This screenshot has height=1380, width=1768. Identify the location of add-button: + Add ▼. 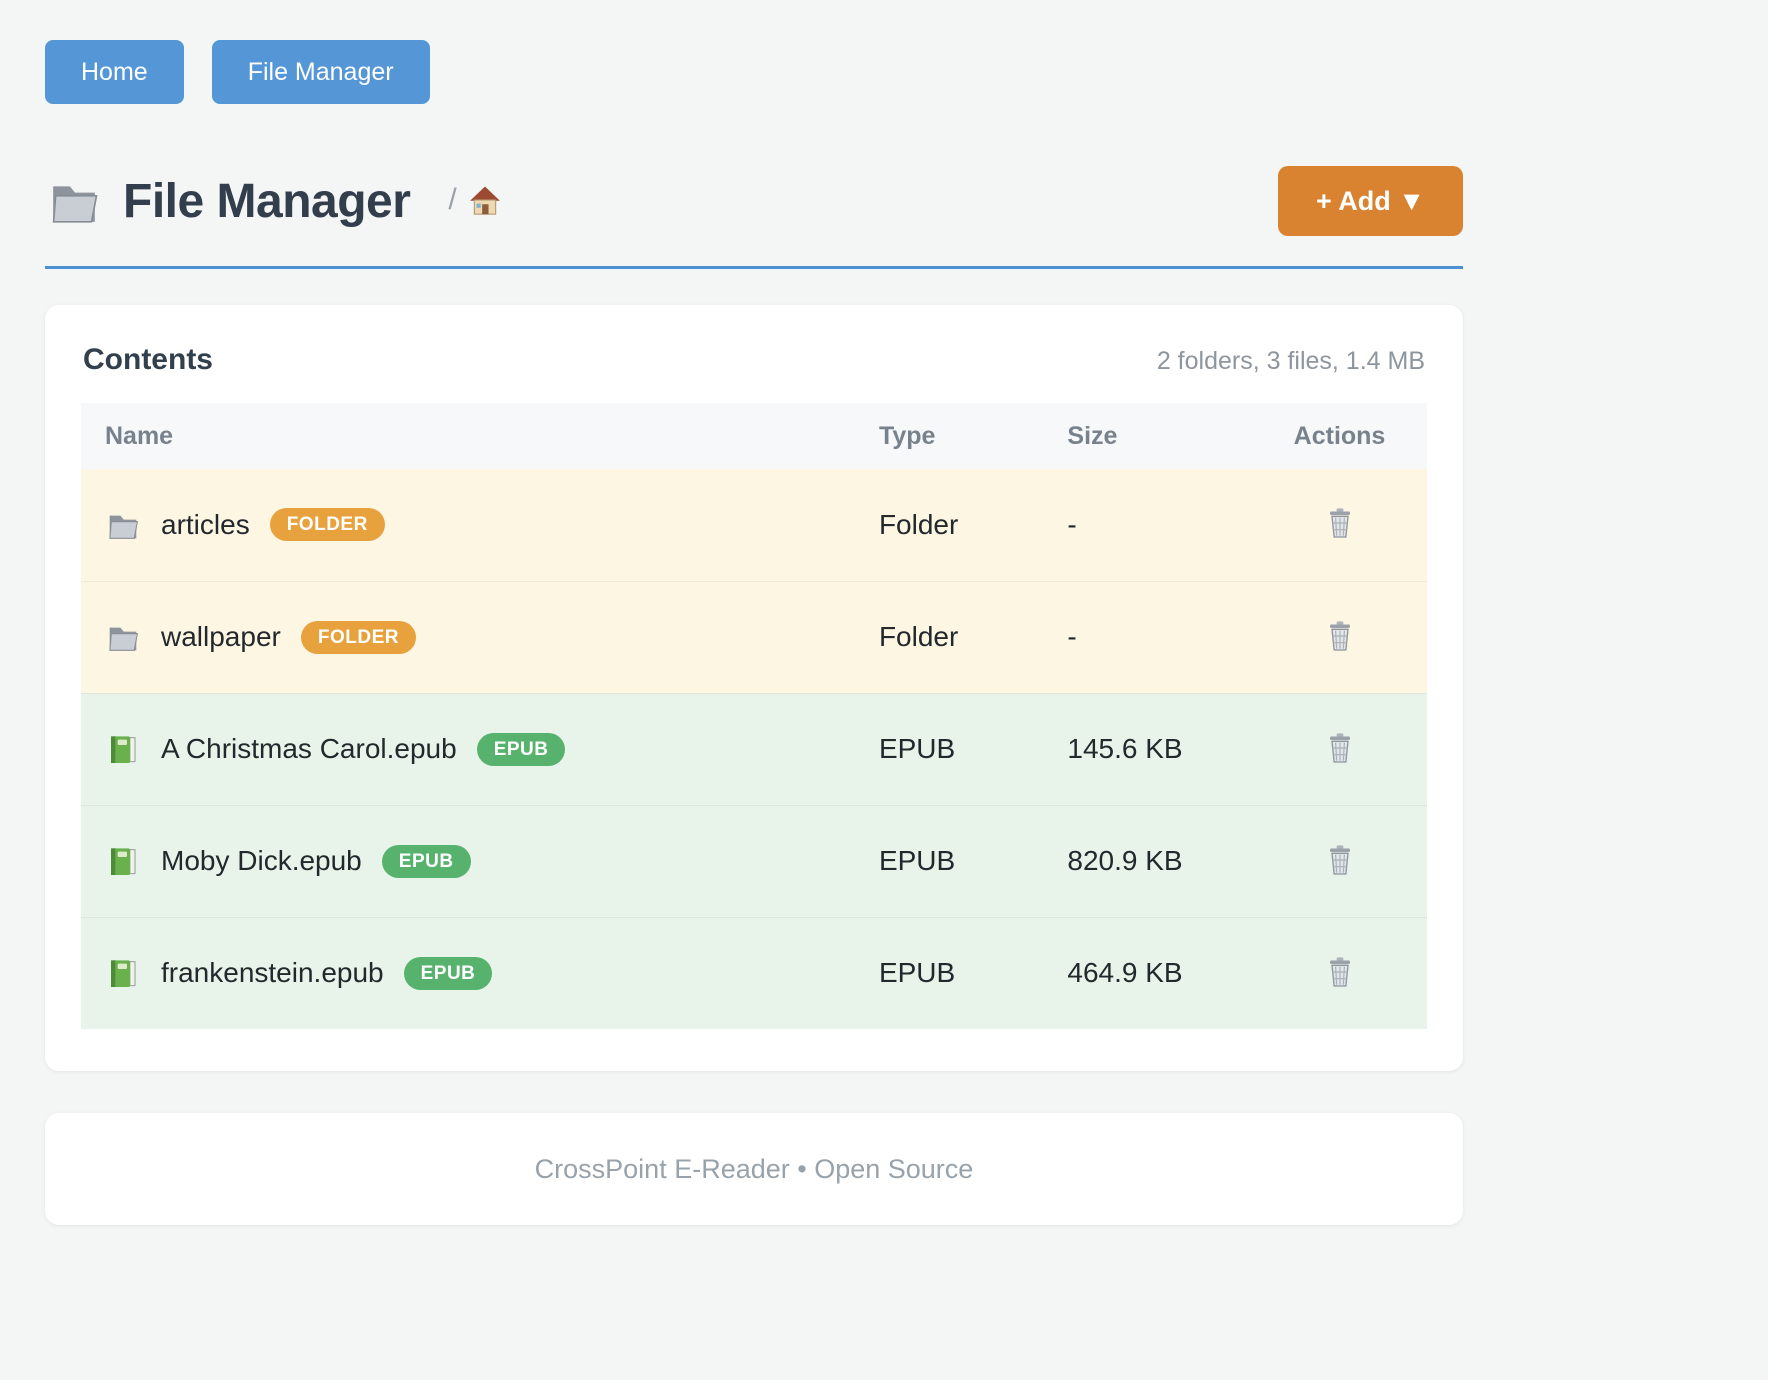
(1370, 201).